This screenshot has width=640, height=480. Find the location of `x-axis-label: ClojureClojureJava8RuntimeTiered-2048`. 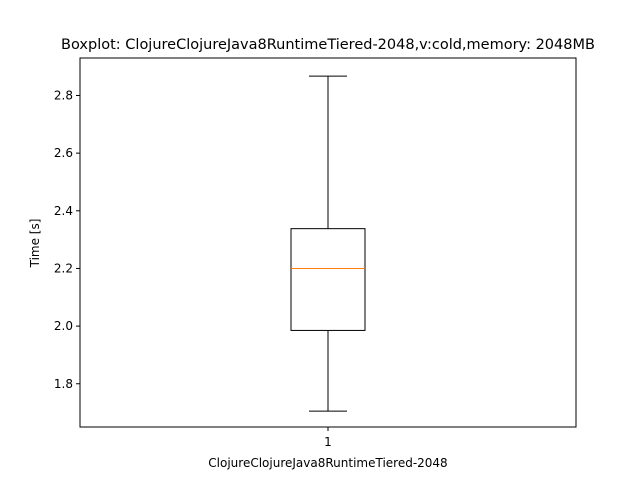

x-axis-label: ClojureClojureJava8RuntimeTiered-2048 is located at coordinates (327, 463).